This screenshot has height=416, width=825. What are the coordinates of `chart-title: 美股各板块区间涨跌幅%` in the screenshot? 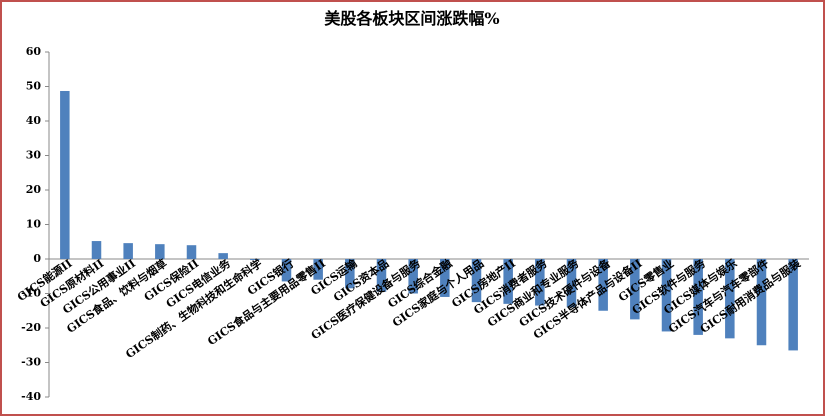 It's located at (411, 18).